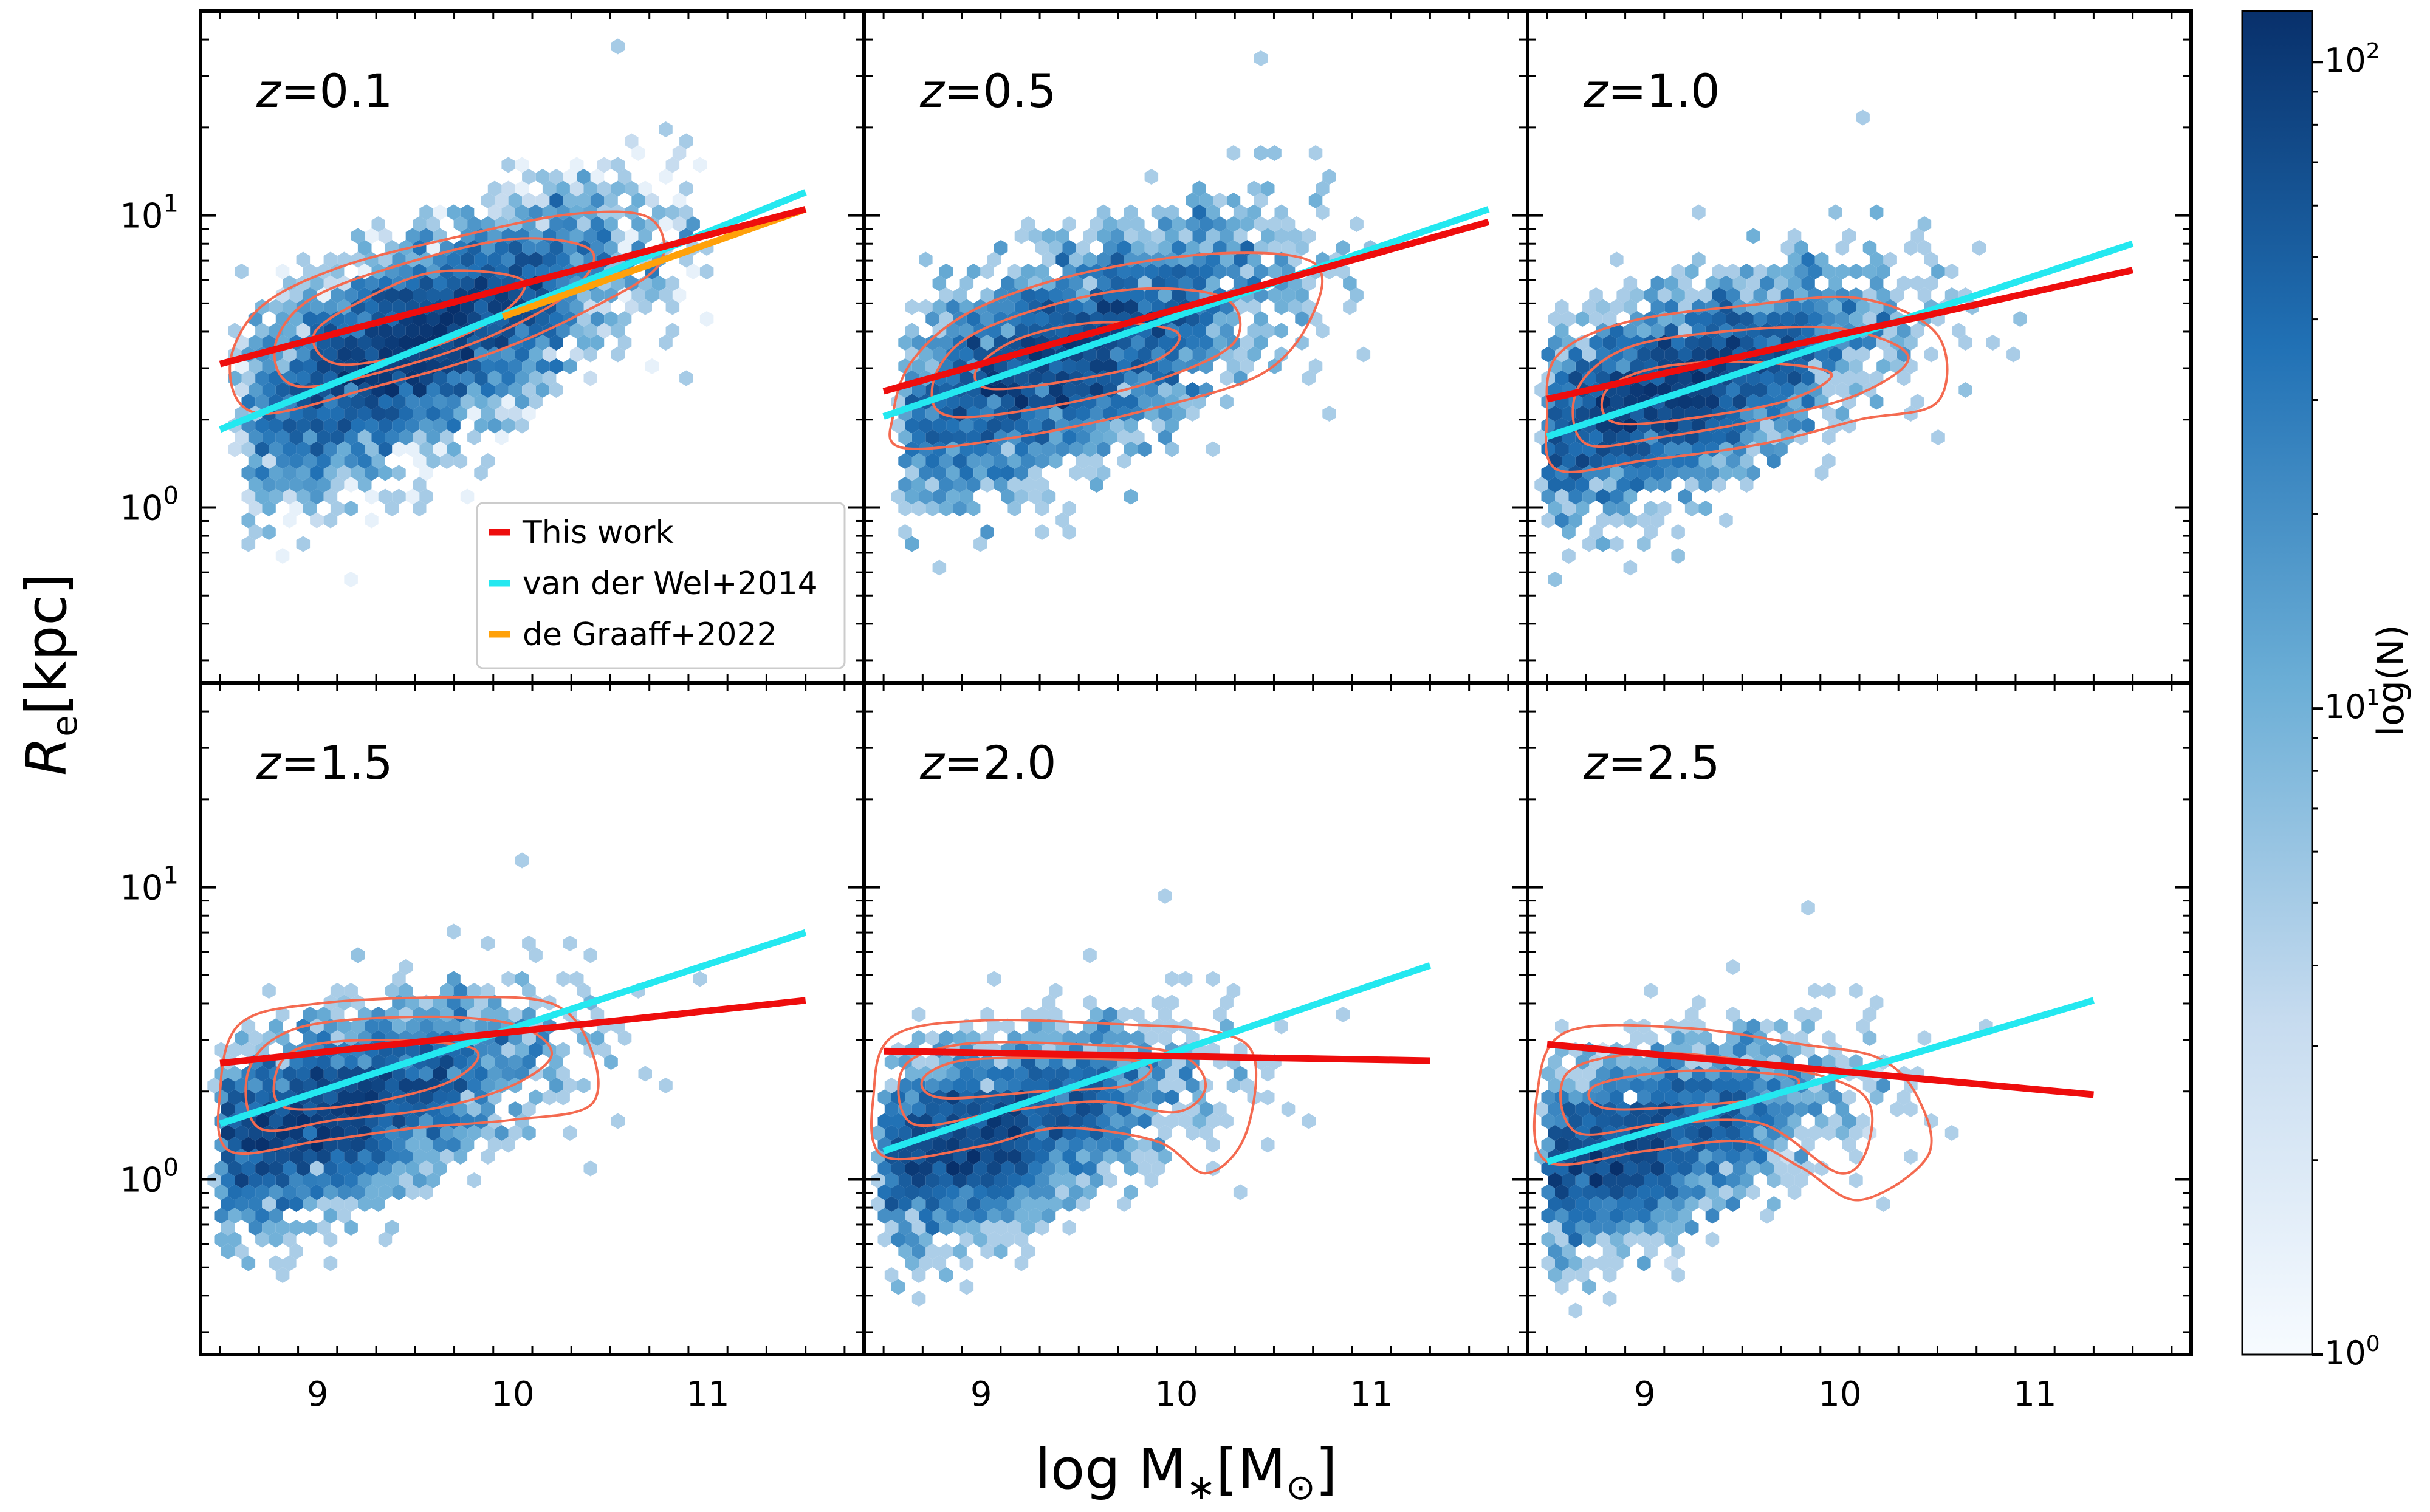 The height and width of the screenshot is (1512, 2430). Describe the element at coordinates (457, 1067) in the screenshot. I see `hexbin-density` at that location.